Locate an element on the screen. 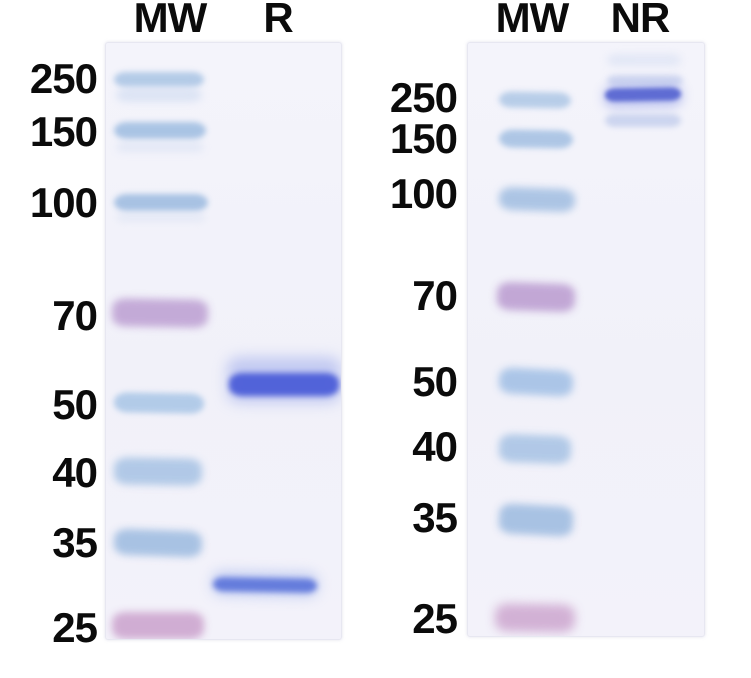 The image size is (751, 678). gel-reduced-lane-label-r: R is located at coordinates (278, 20).